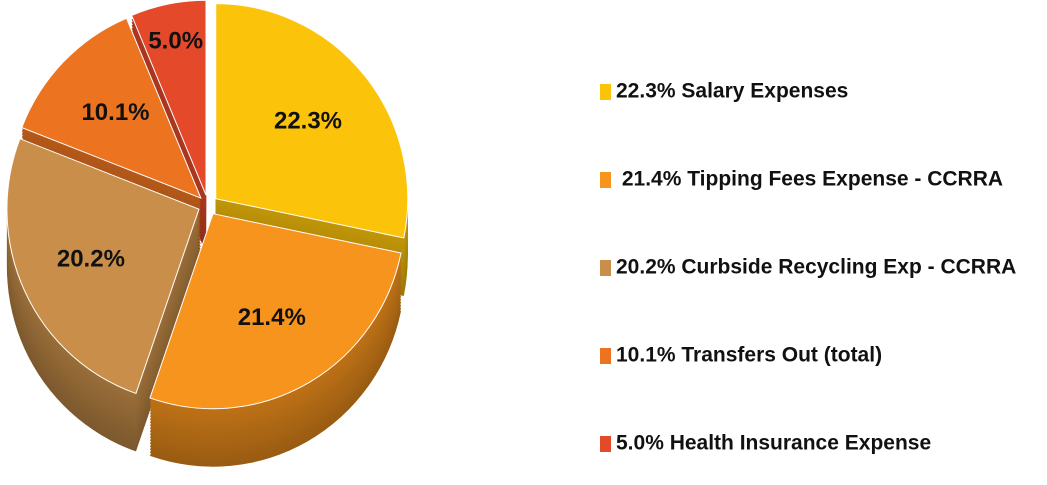 Image resolution: width=1047 pixels, height=485 pixels. Describe the element at coordinates (91, 258) in the screenshot. I see `data-label: 20.2%` at that location.